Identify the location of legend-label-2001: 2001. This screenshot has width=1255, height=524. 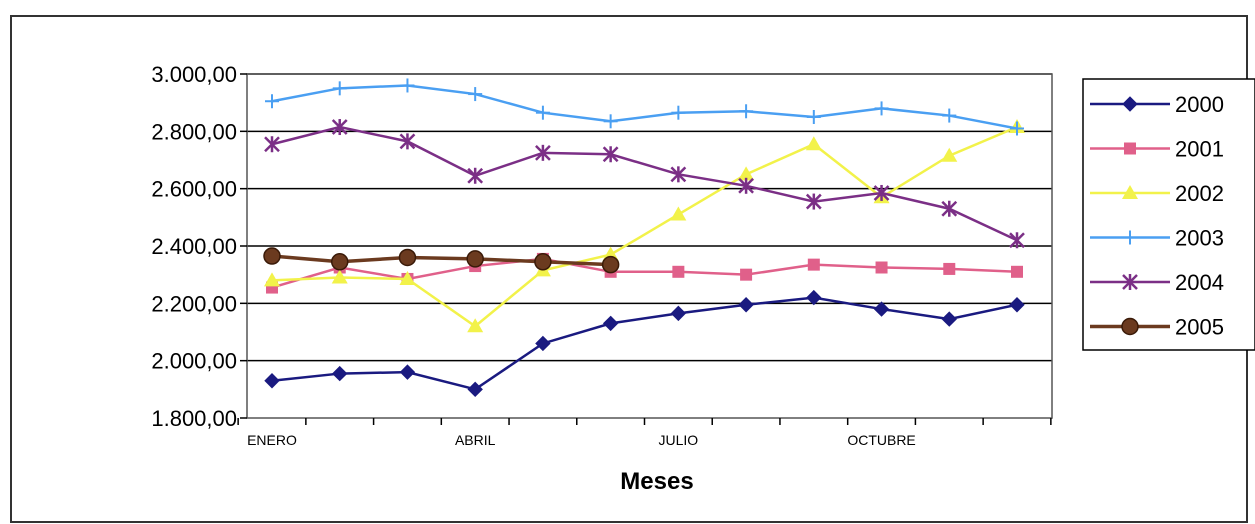
(1199, 149).